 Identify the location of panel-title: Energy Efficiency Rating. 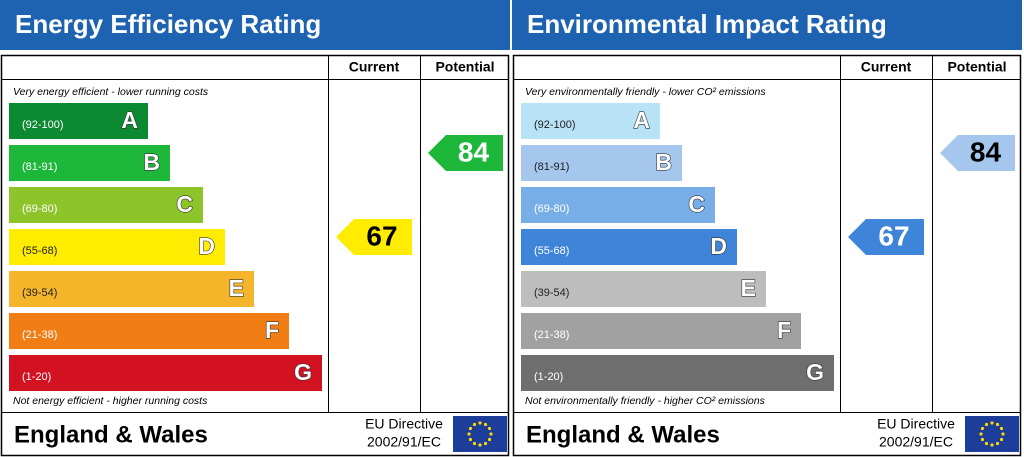
(168, 24).